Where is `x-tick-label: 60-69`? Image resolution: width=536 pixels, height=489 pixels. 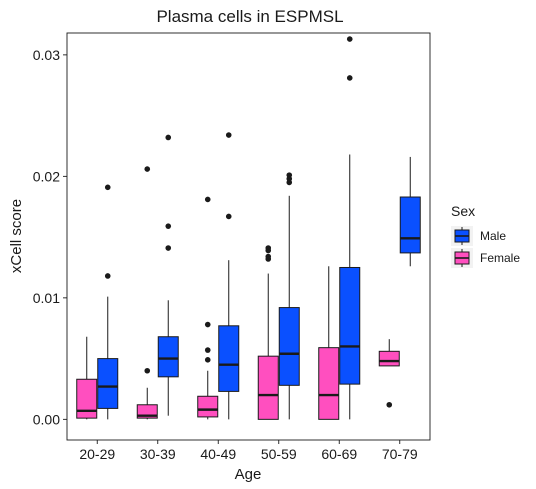 x-tick-label: 60-69 is located at coordinates (339, 454).